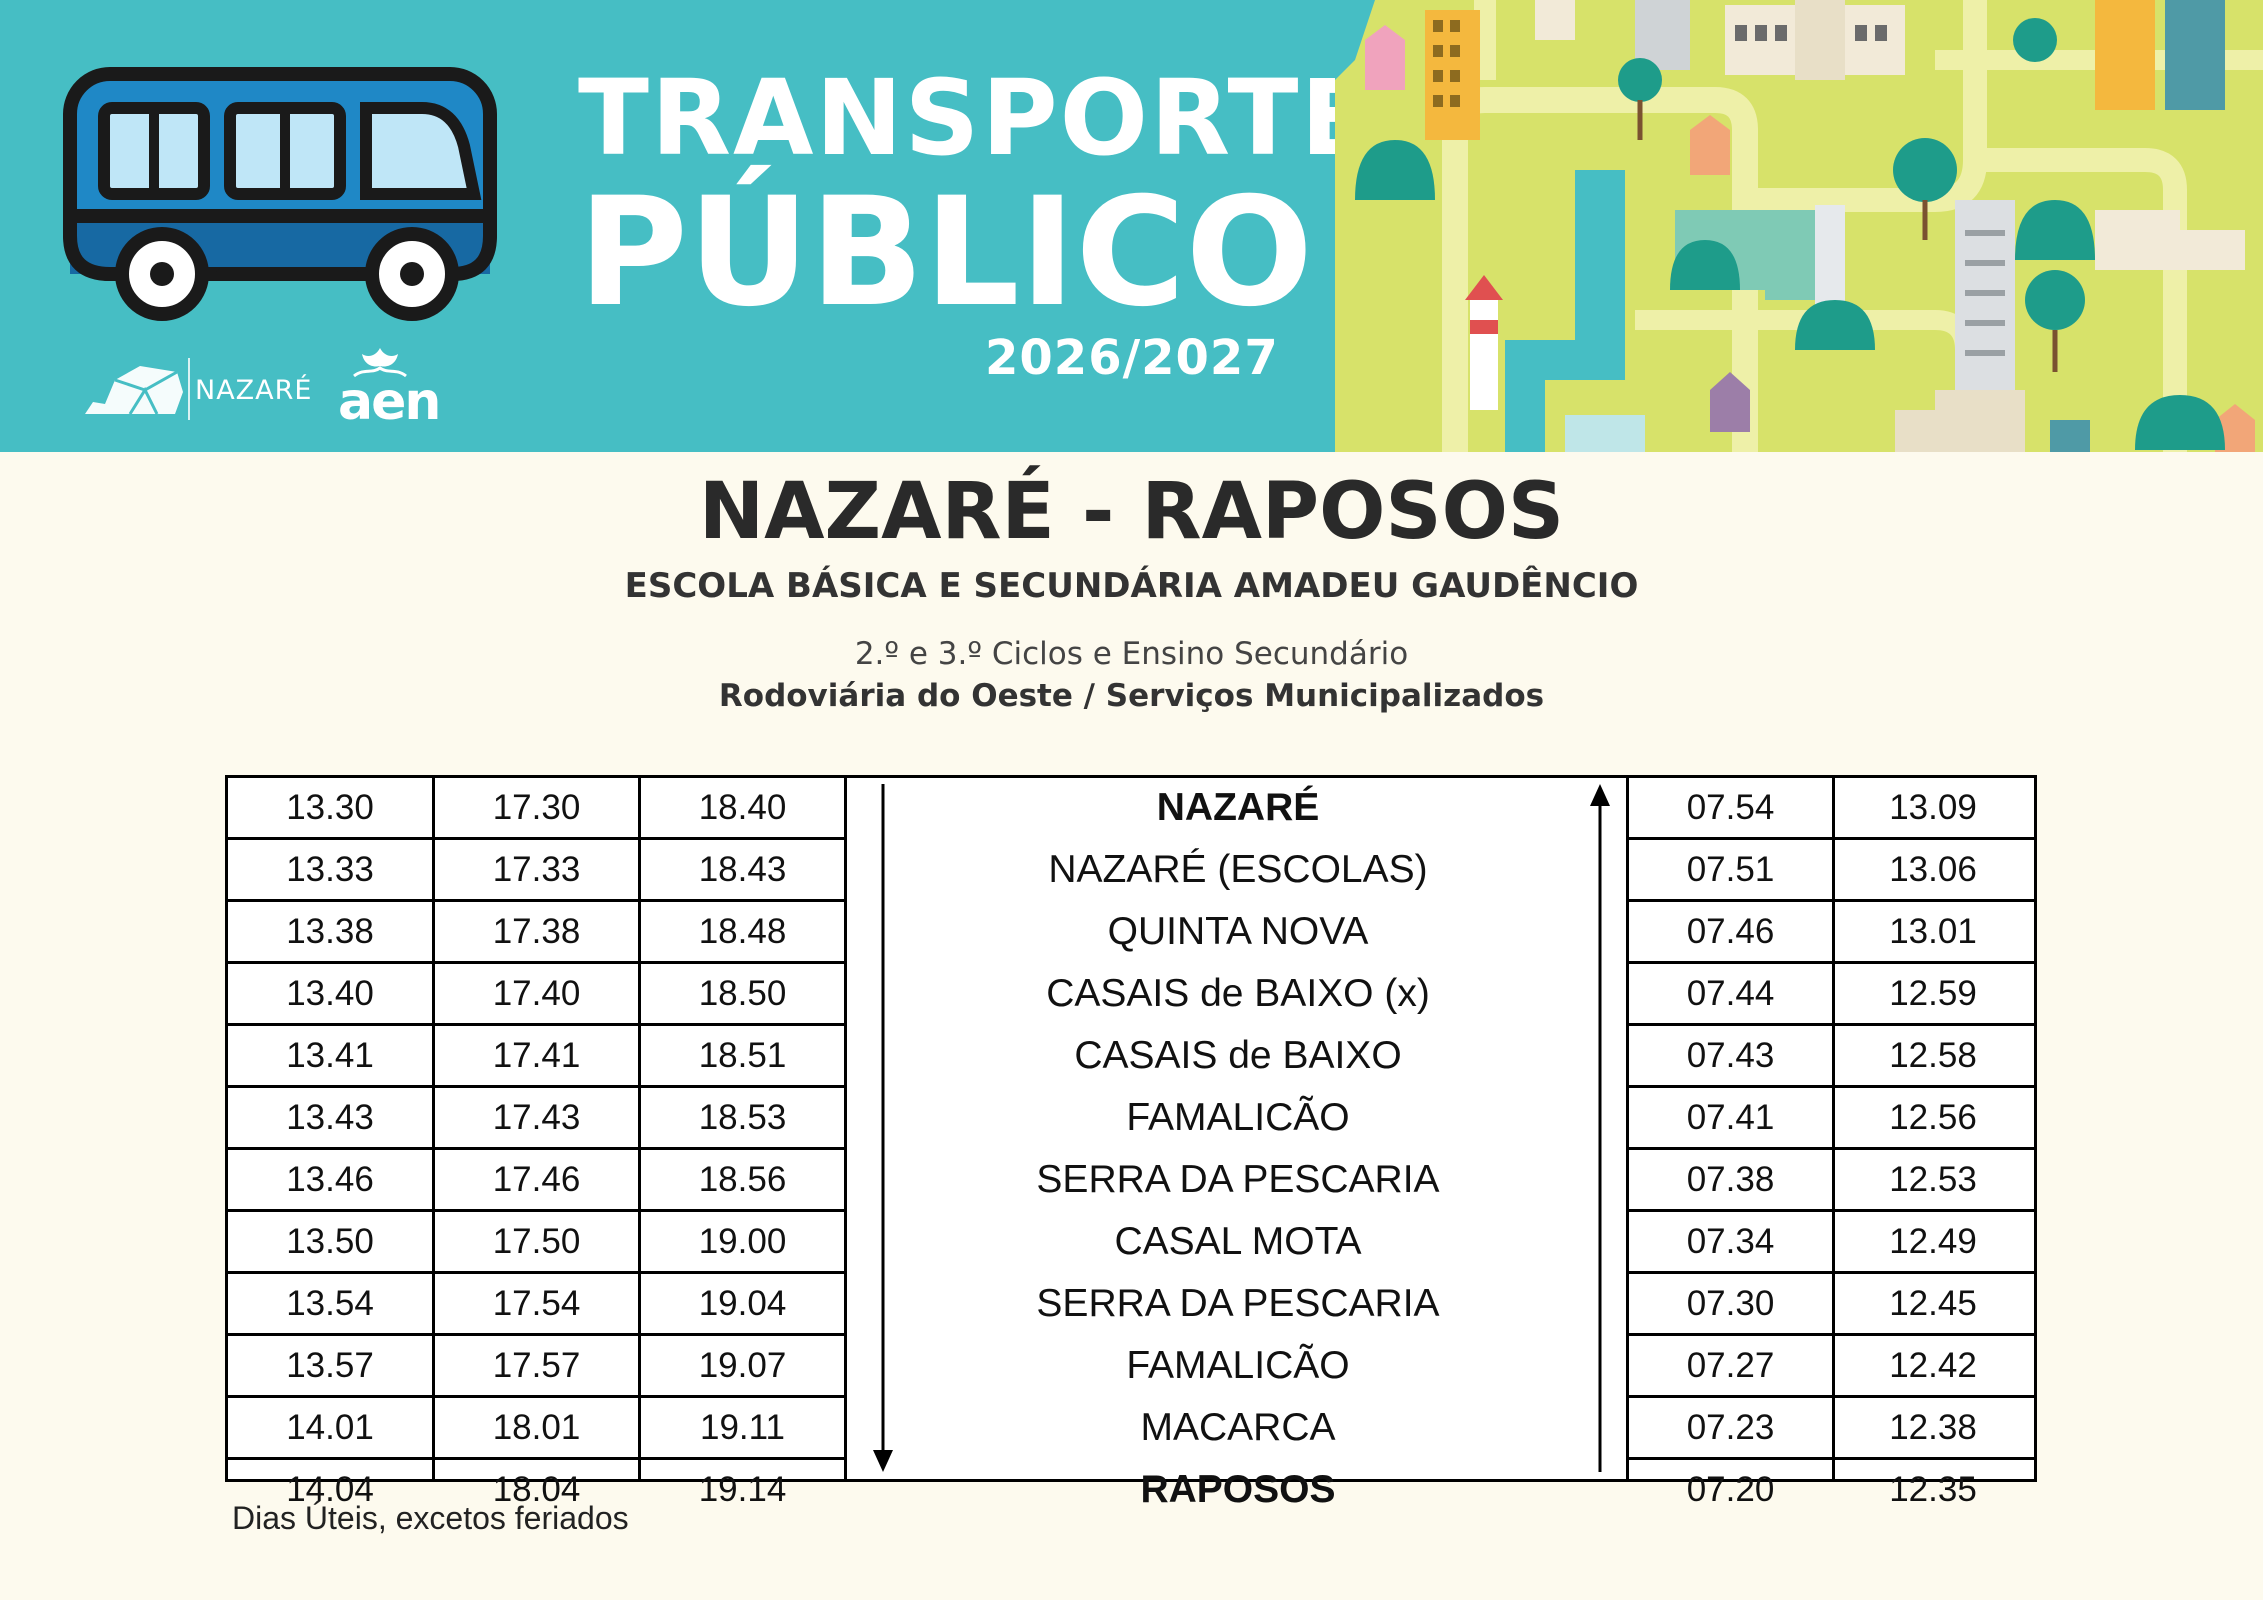 The width and height of the screenshot is (2263, 1600). I want to click on time-cell: 14.01, so click(330, 1429).